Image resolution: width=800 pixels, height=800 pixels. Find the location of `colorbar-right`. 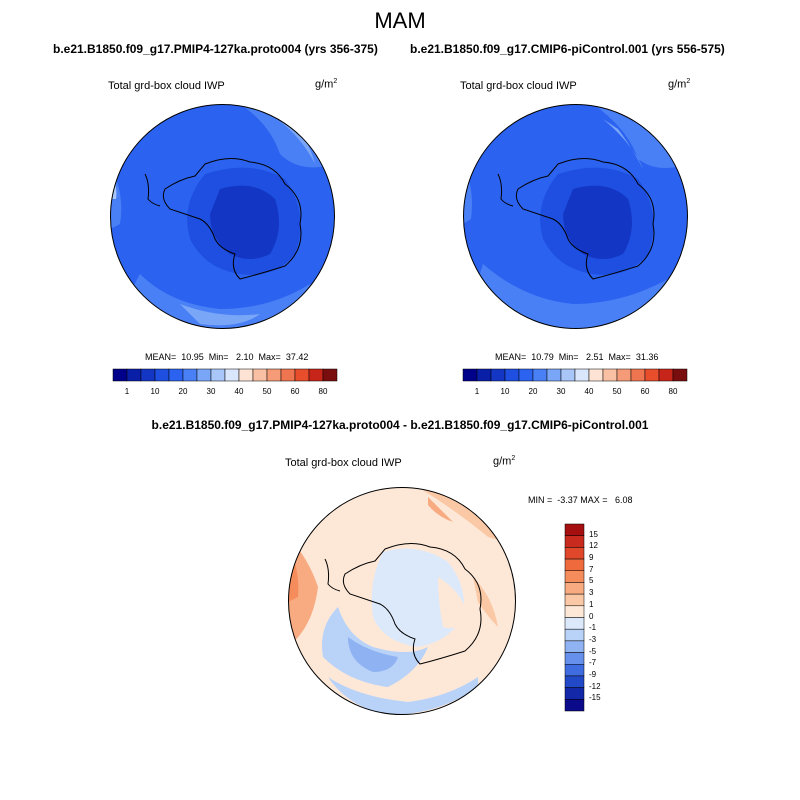

colorbar-right is located at coordinates (575, 375).